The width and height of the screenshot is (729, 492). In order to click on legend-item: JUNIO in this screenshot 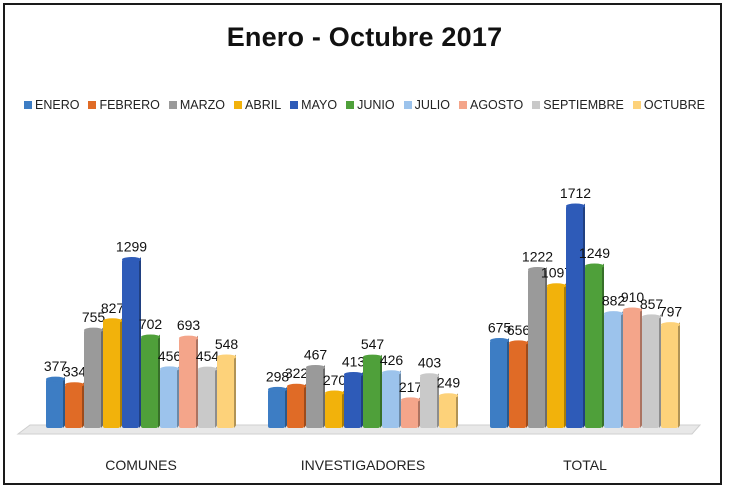, I will do `click(370, 105)`.